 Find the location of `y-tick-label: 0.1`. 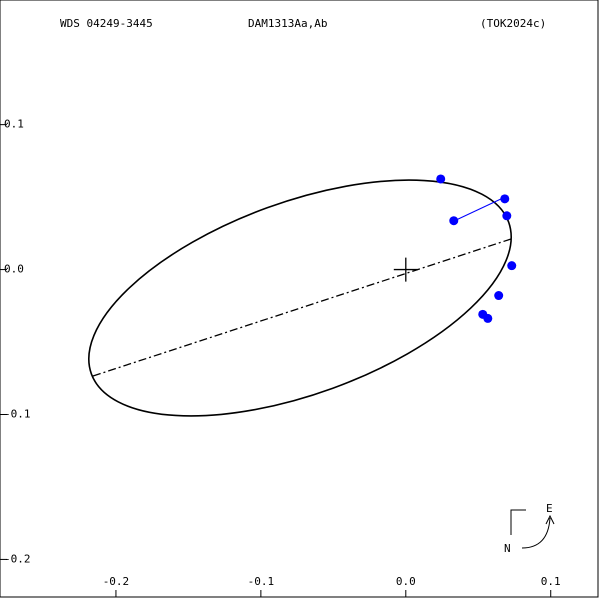

y-tick-label: 0.1 is located at coordinates (14, 124).